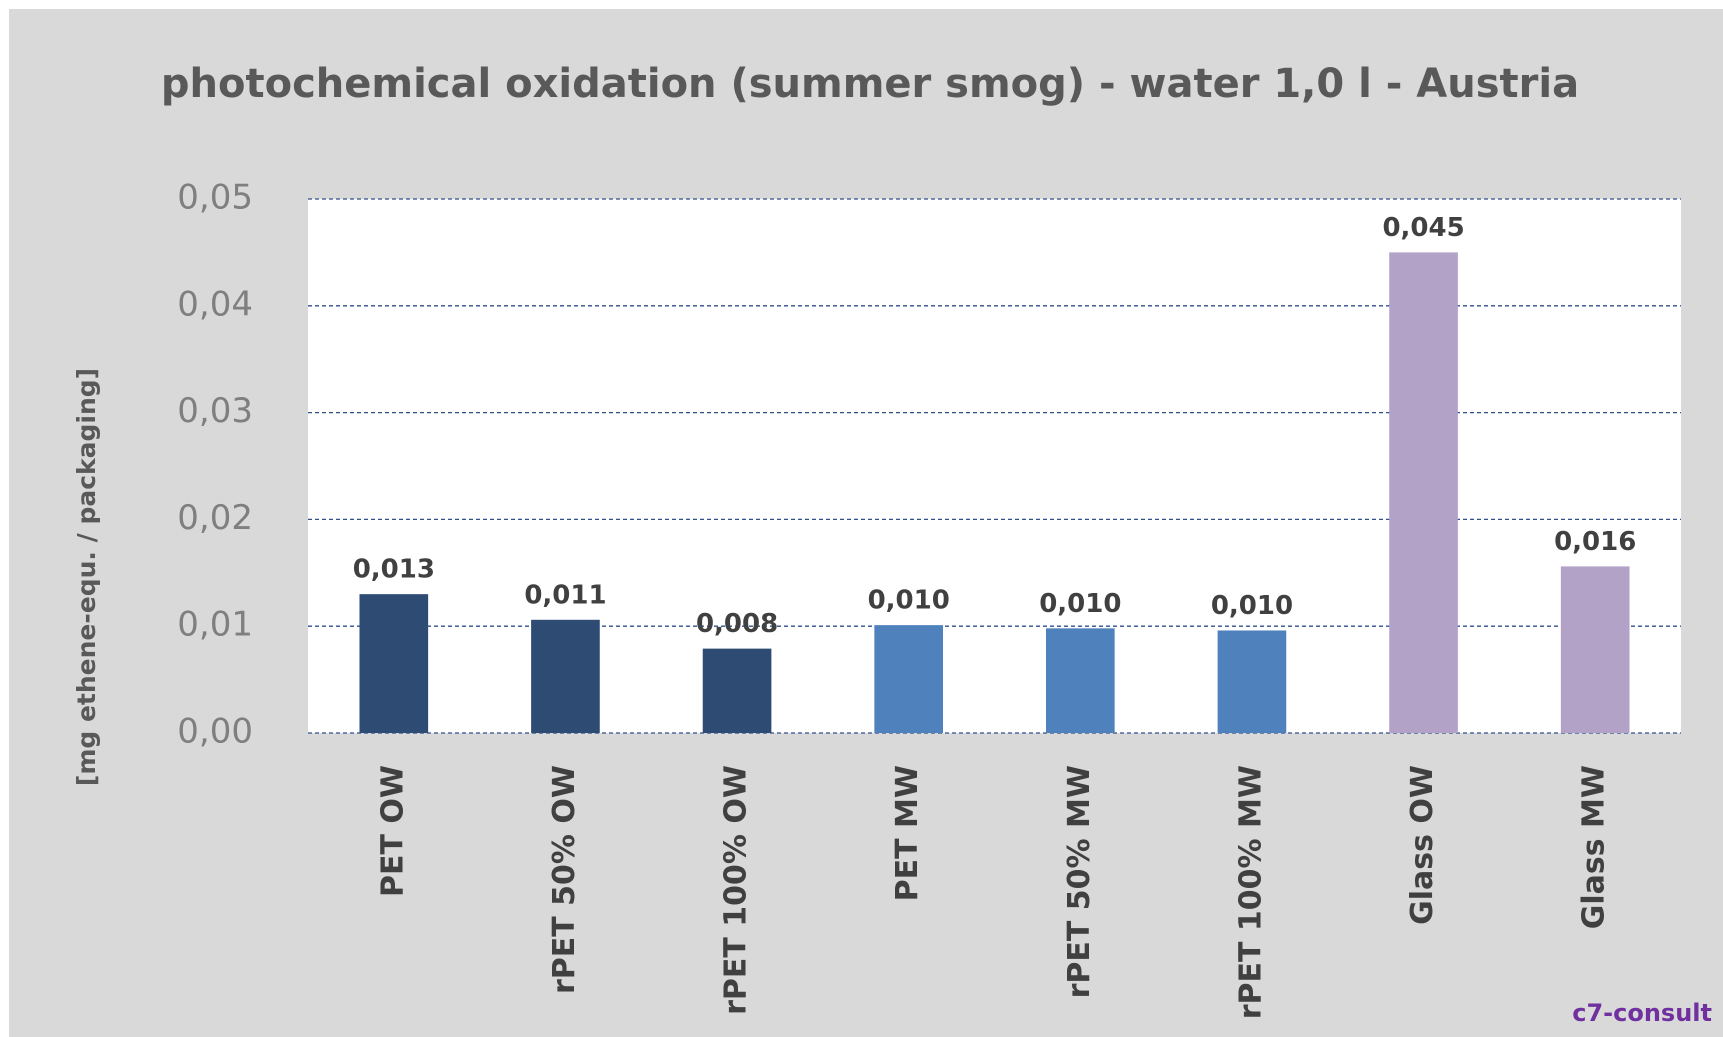  I want to click on data-label: 0,013, so click(394, 570).